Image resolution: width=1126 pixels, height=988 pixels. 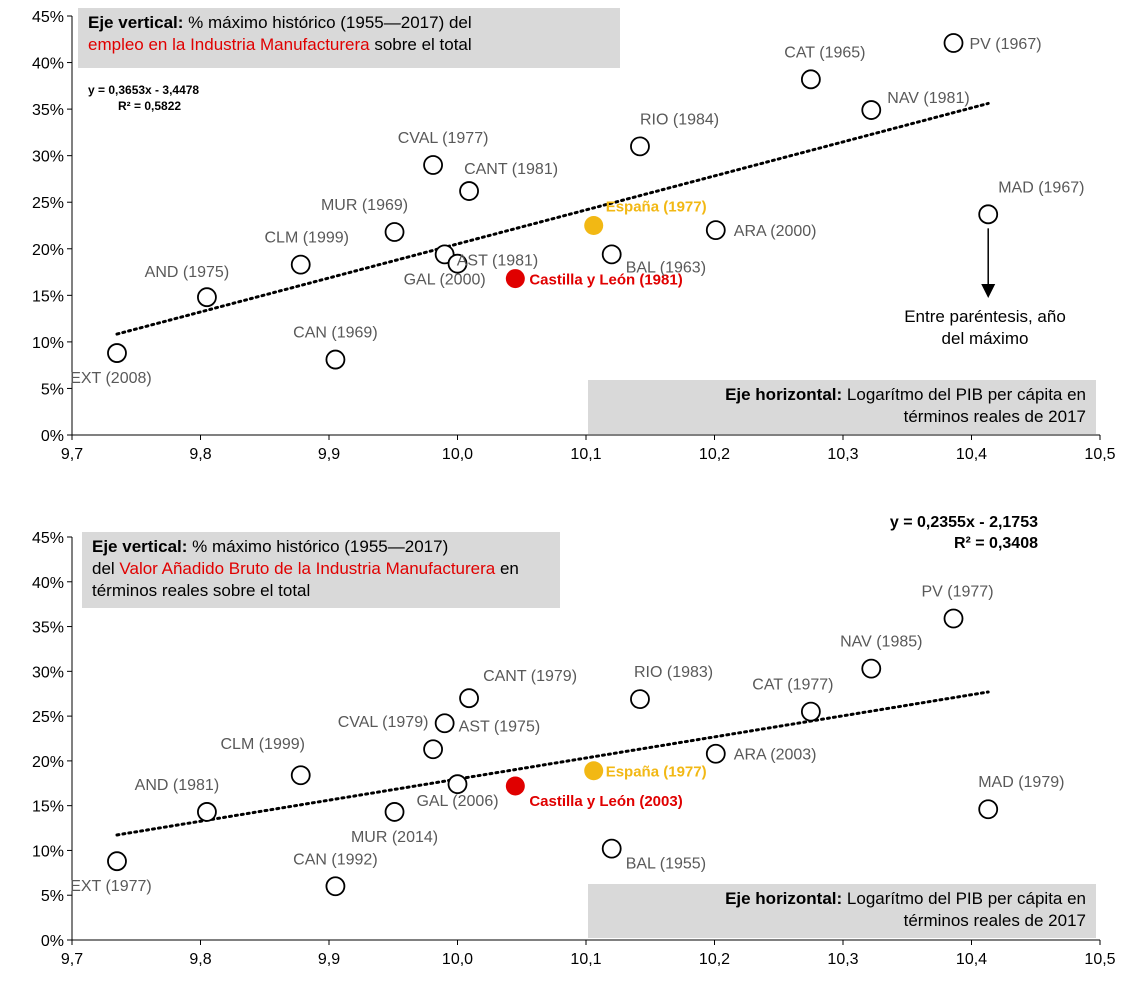 I want to click on y-tick-label: 45%, so click(x=48, y=17).